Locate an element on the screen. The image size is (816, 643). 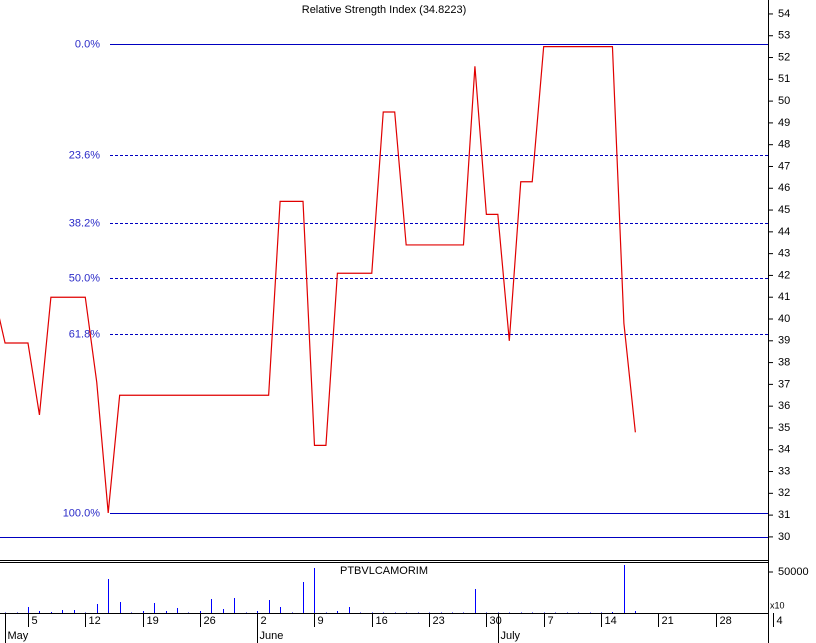
y-tick-label: 42 is located at coordinates (784, 275).